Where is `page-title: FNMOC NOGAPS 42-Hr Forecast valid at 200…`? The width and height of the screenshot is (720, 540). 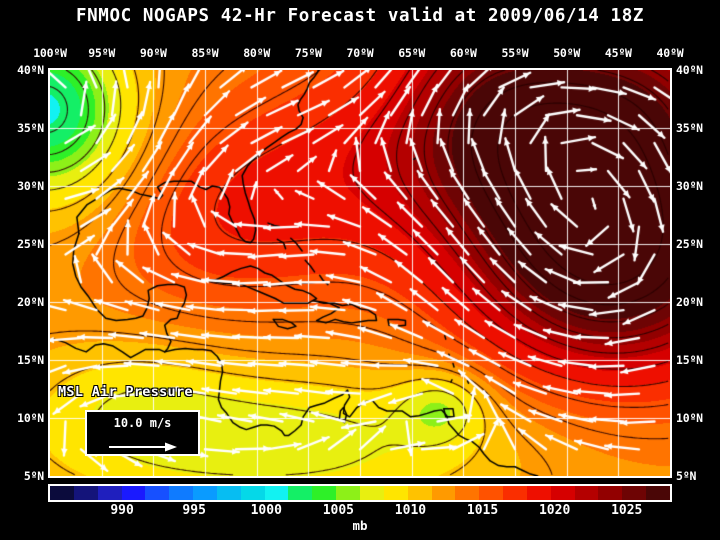 page-title: FNMOC NOGAPS 42-Hr Forecast valid at 200… is located at coordinates (360, 16).